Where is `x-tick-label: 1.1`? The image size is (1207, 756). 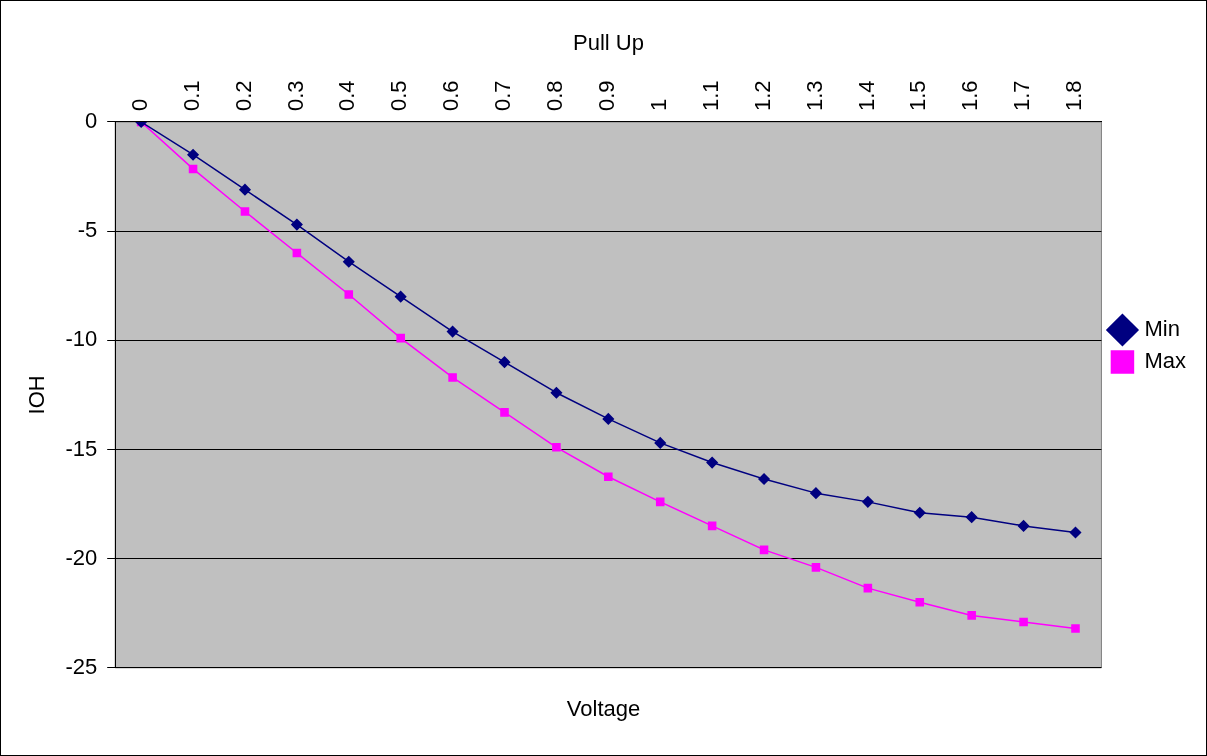 x-tick-label: 1.1 is located at coordinates (710, 95).